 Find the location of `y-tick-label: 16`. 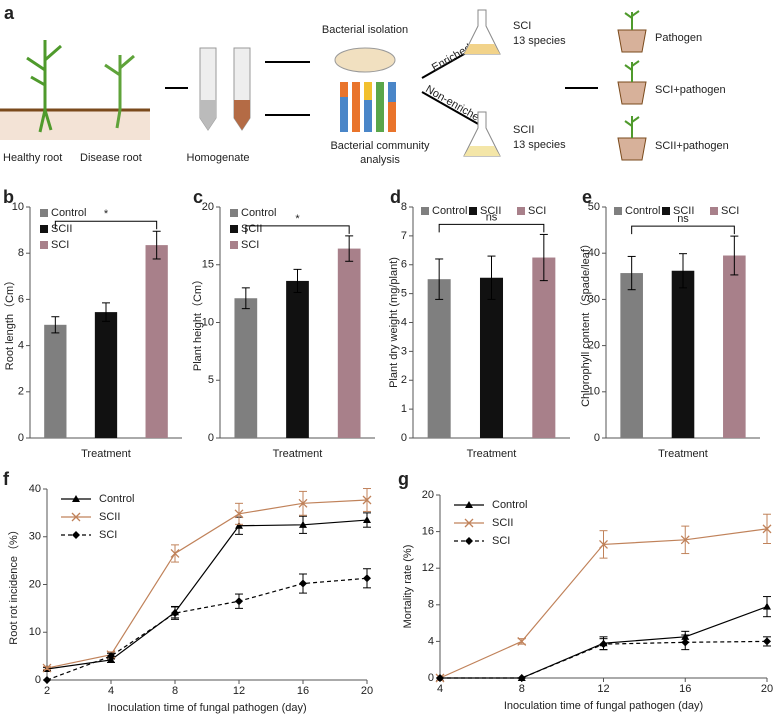

y-tick-label: 16 is located at coordinates (428, 532).